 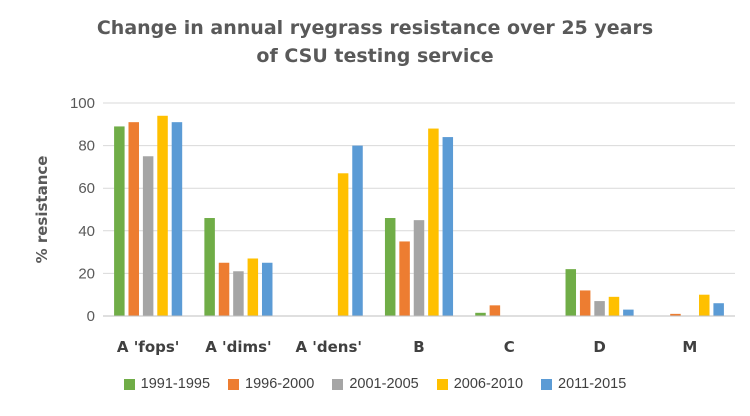 I want to click on legend-item: 1996-2000, so click(x=271, y=384).